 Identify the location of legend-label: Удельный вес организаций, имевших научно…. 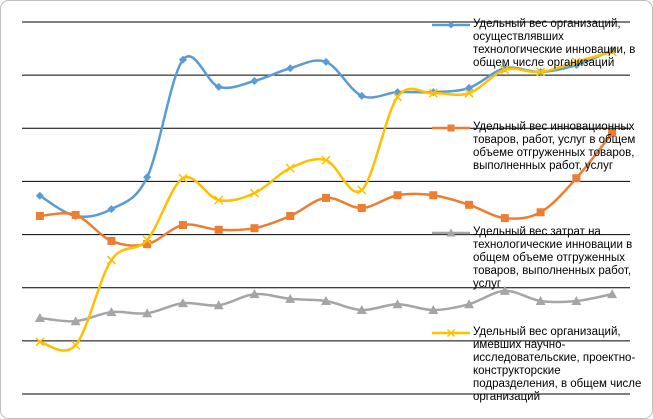
(557, 364).